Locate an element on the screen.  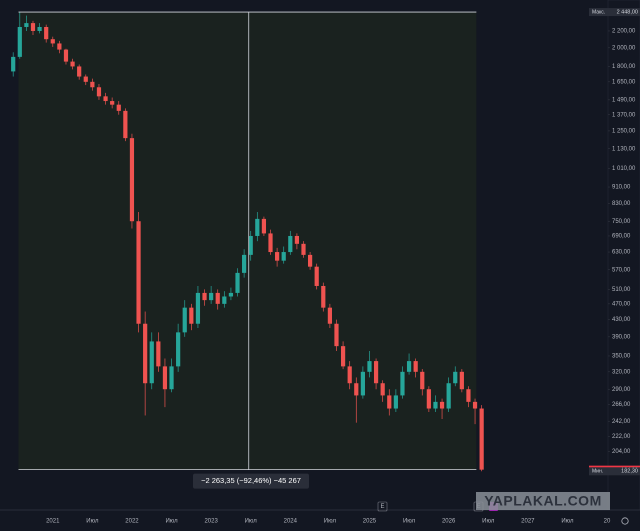
measure-text: −2 263,35 (−92,46%) −45 267 is located at coordinates (251, 480).